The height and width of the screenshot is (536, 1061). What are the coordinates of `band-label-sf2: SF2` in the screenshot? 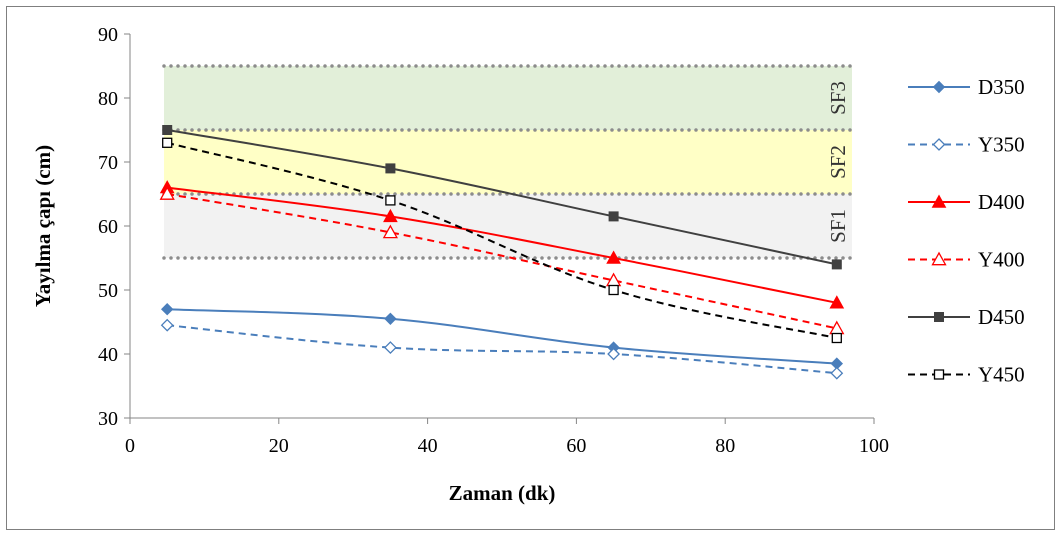 It's located at (838, 162).